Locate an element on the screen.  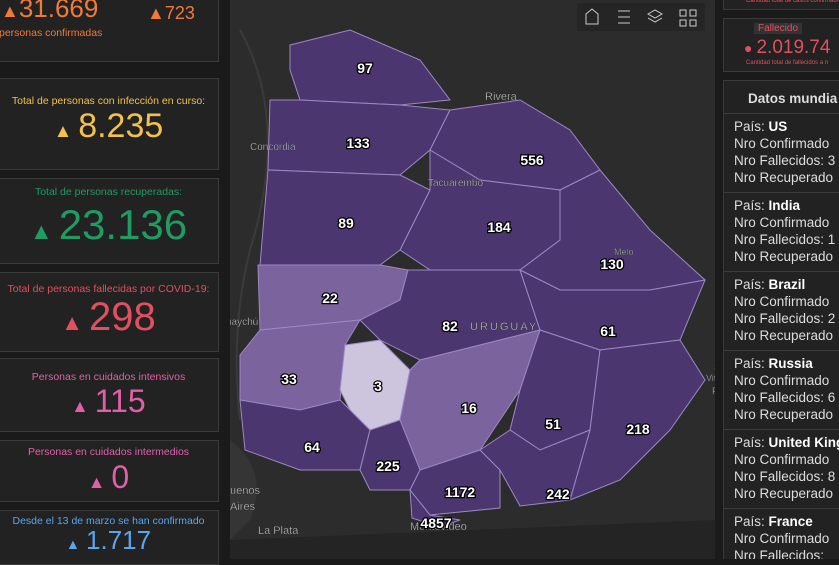
country: Russia is located at coordinates (790, 363).